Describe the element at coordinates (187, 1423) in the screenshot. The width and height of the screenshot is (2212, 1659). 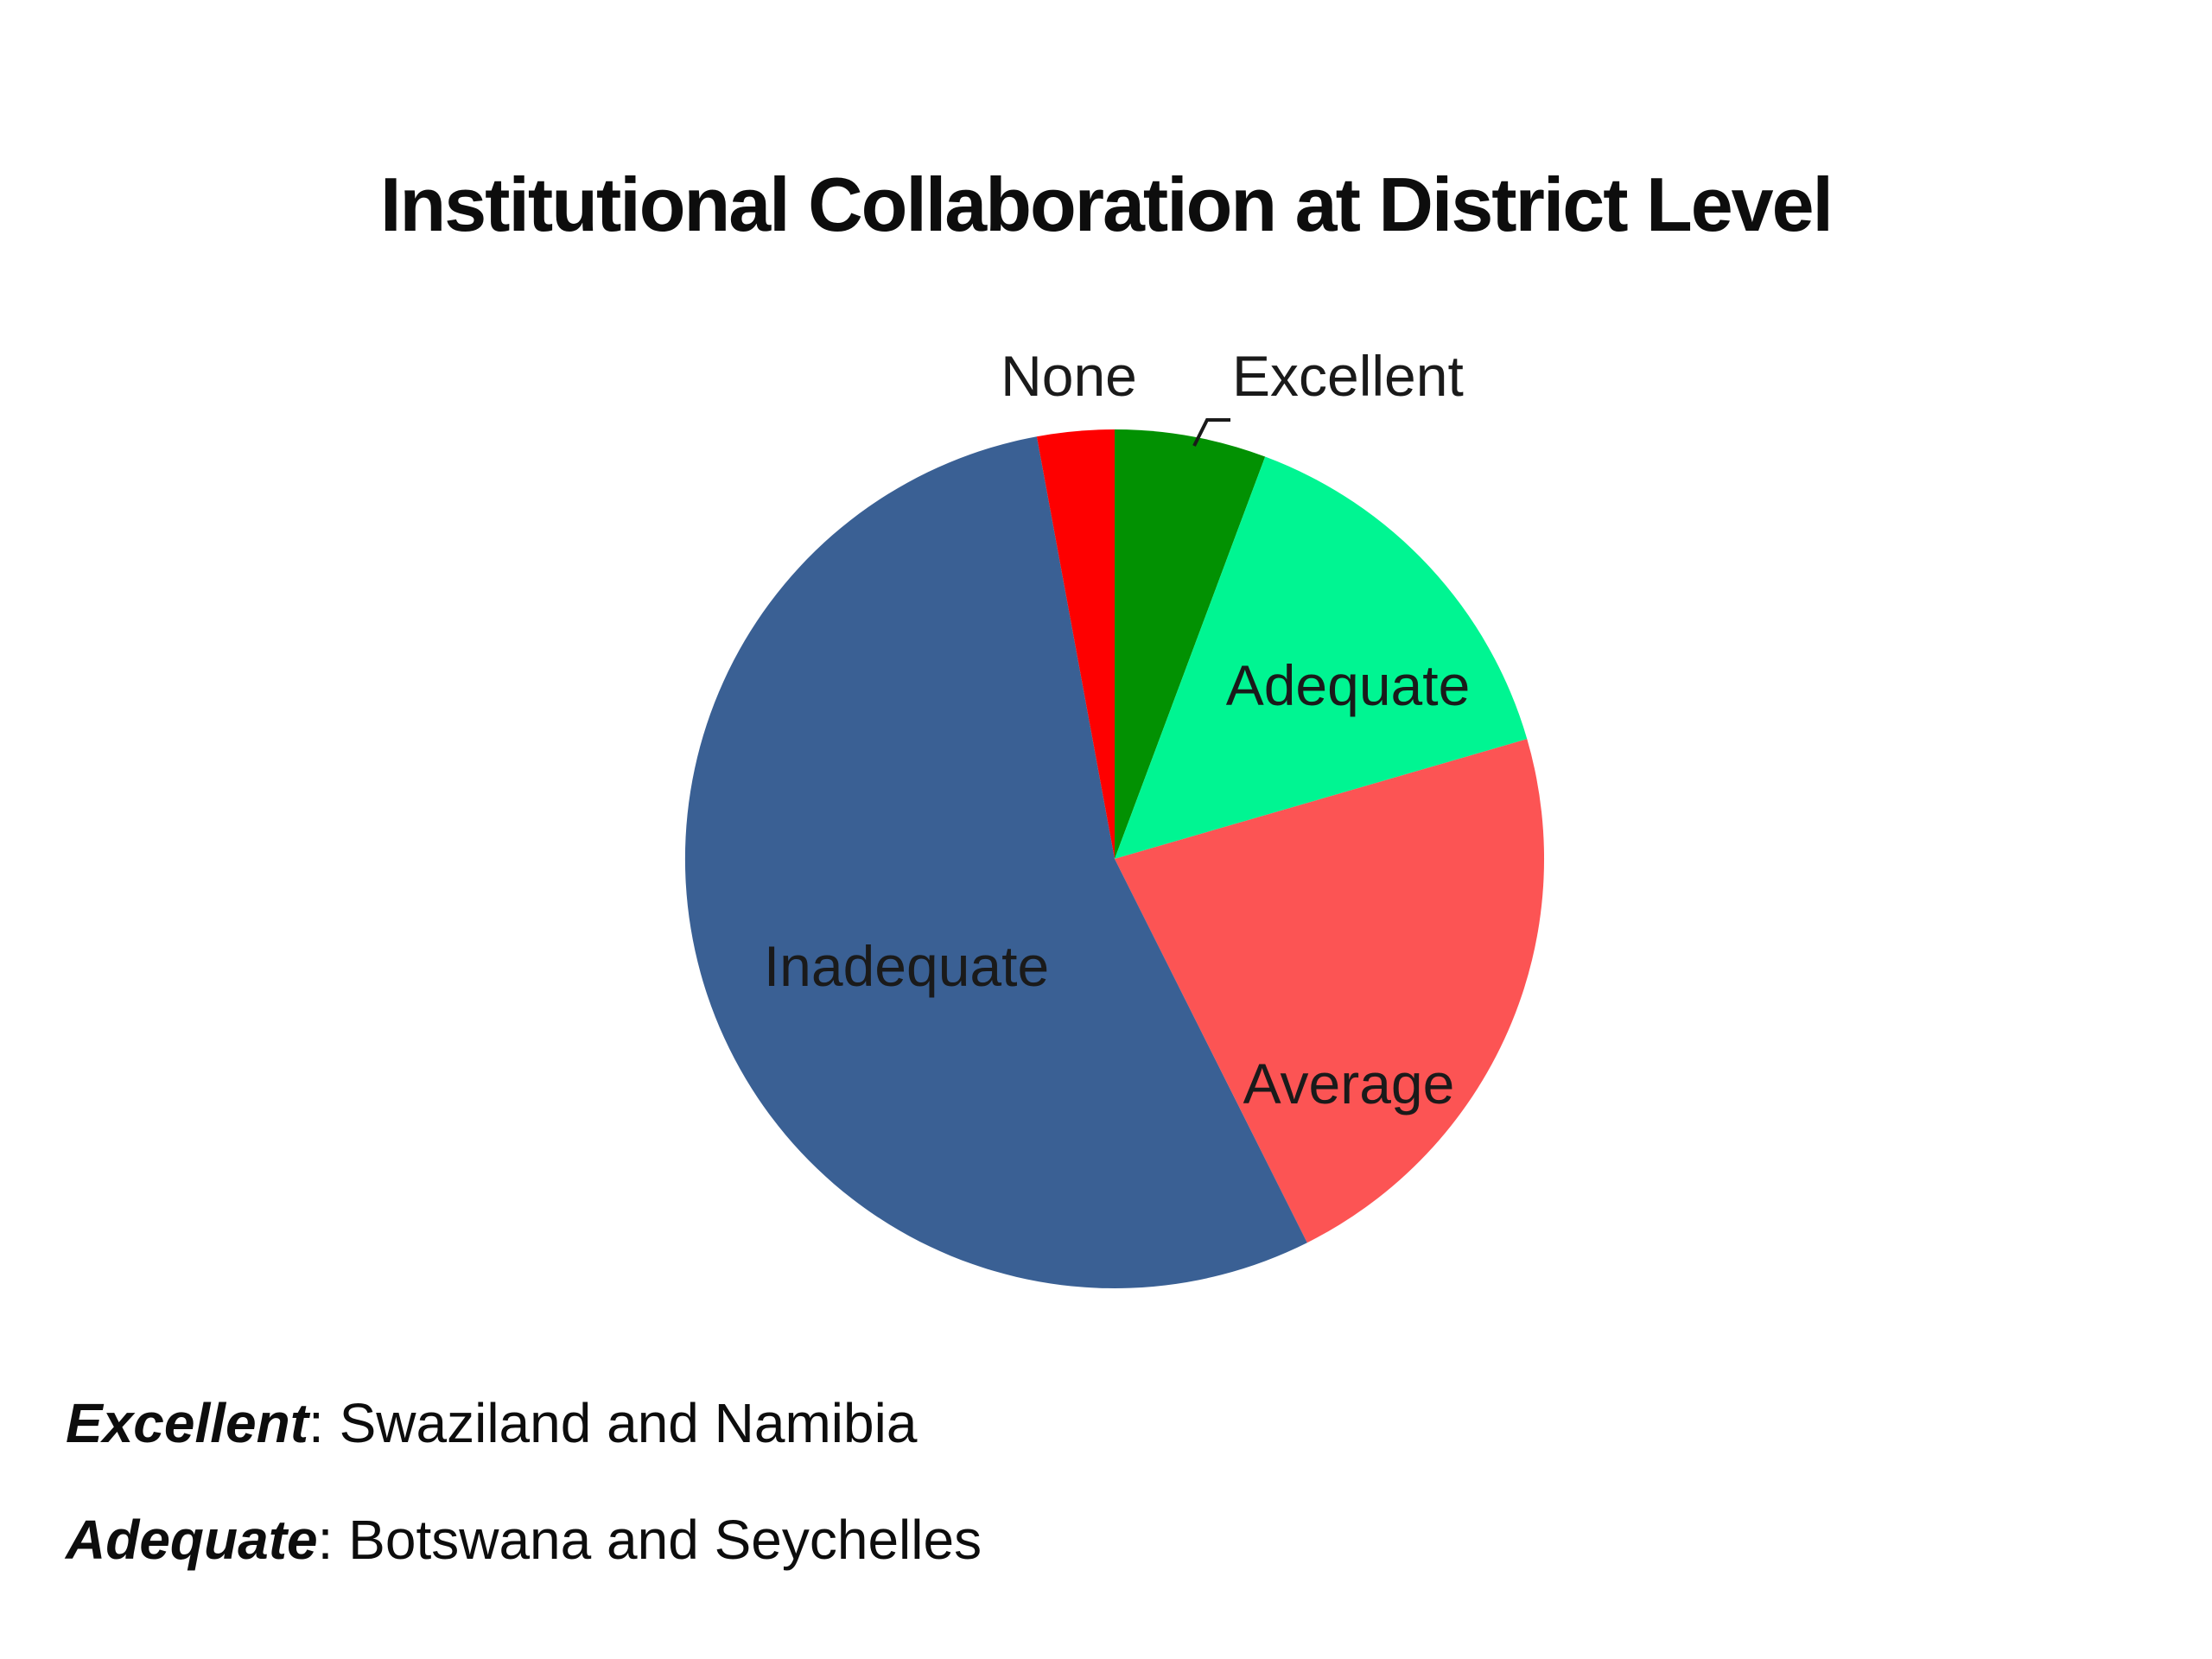
I see `footnote-excellent-term: Excellent` at that location.